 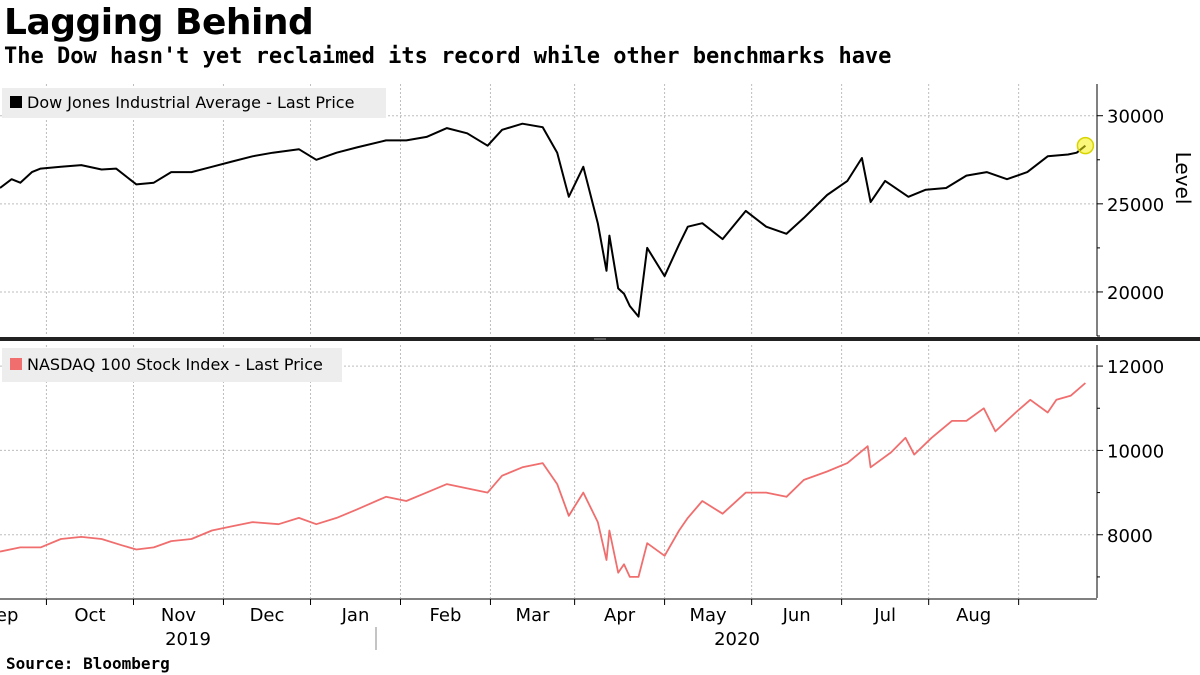 I want to click on last-value-marker, so click(x=1085, y=145).